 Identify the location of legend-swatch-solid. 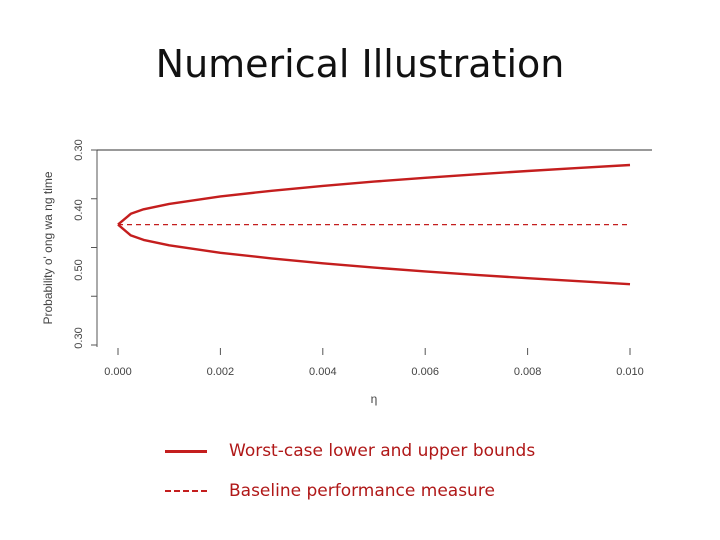
(186, 451).